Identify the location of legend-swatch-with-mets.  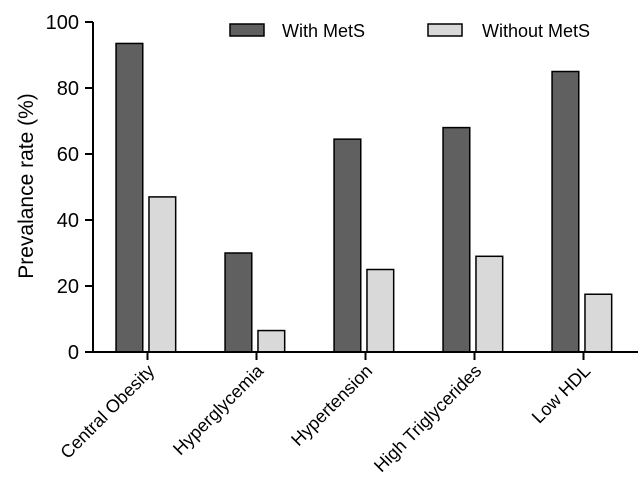
(247, 30).